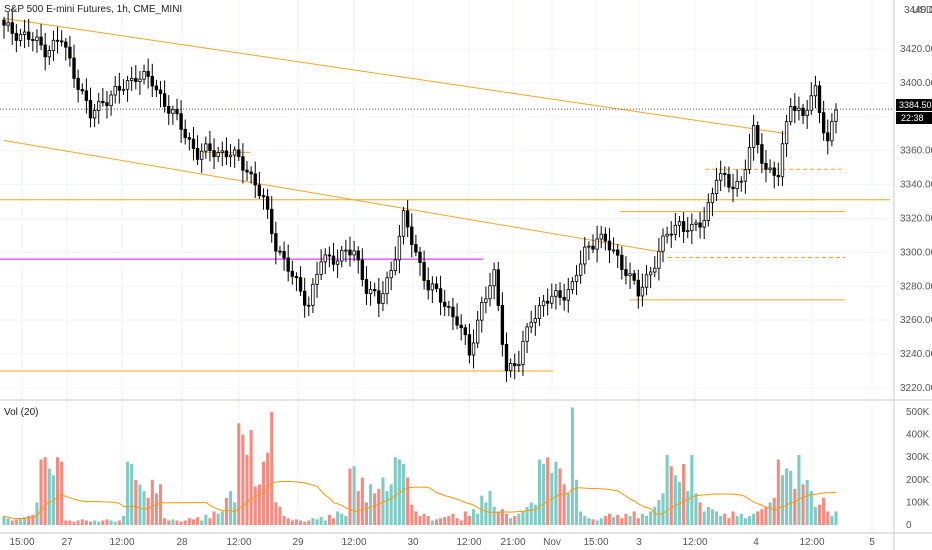 Image resolution: width=932 pixels, height=550 pixels. I want to click on volume-tick-label: 300K, so click(918, 457).